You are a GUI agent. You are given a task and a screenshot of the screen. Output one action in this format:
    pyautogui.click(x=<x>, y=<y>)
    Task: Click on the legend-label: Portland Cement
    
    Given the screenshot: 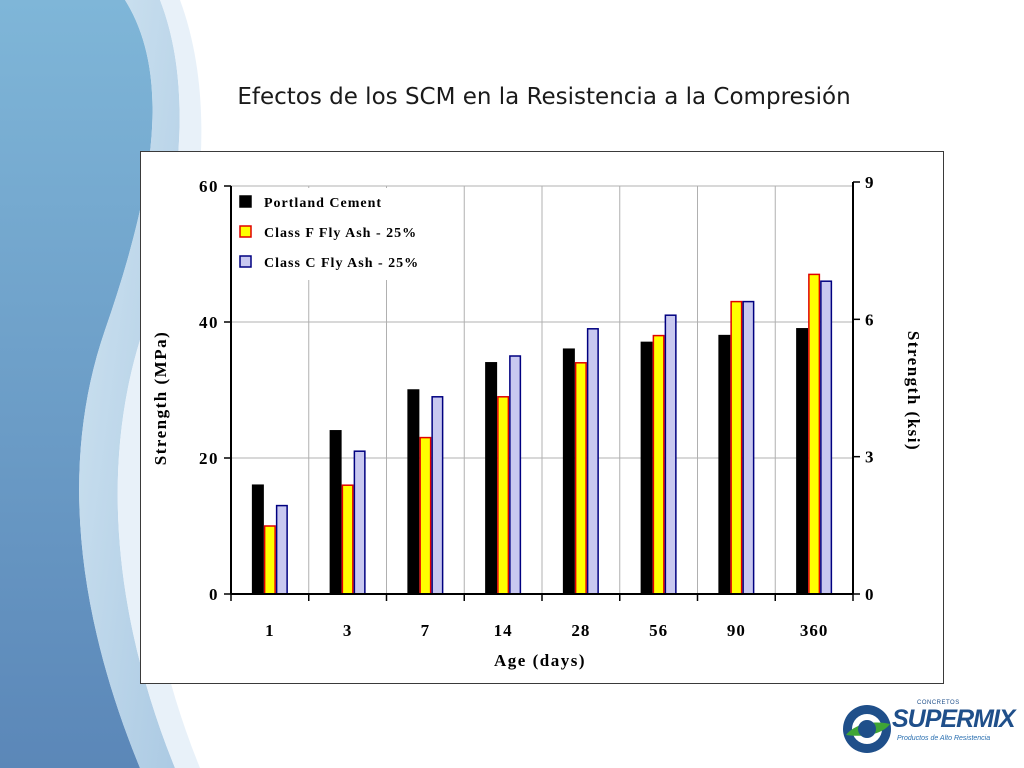 What is the action you would take?
    pyautogui.click(x=323, y=203)
    